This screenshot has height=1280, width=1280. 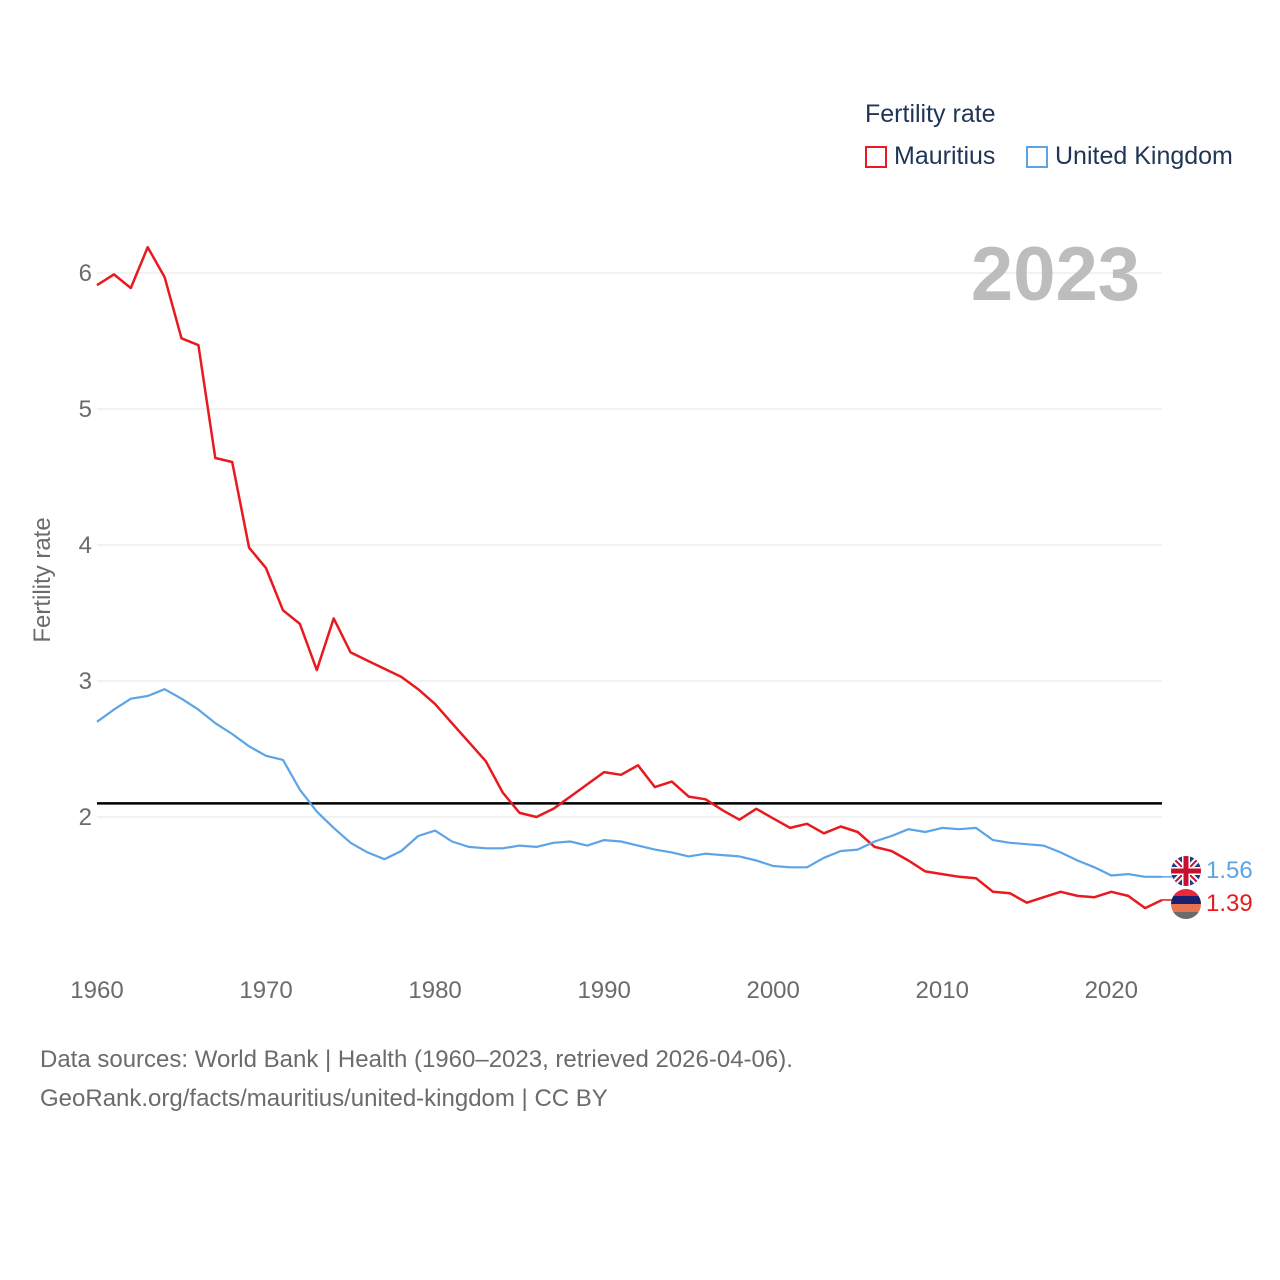 What do you see at coordinates (85, 273) in the screenshot?
I see `y-tick-label: 6` at bounding box center [85, 273].